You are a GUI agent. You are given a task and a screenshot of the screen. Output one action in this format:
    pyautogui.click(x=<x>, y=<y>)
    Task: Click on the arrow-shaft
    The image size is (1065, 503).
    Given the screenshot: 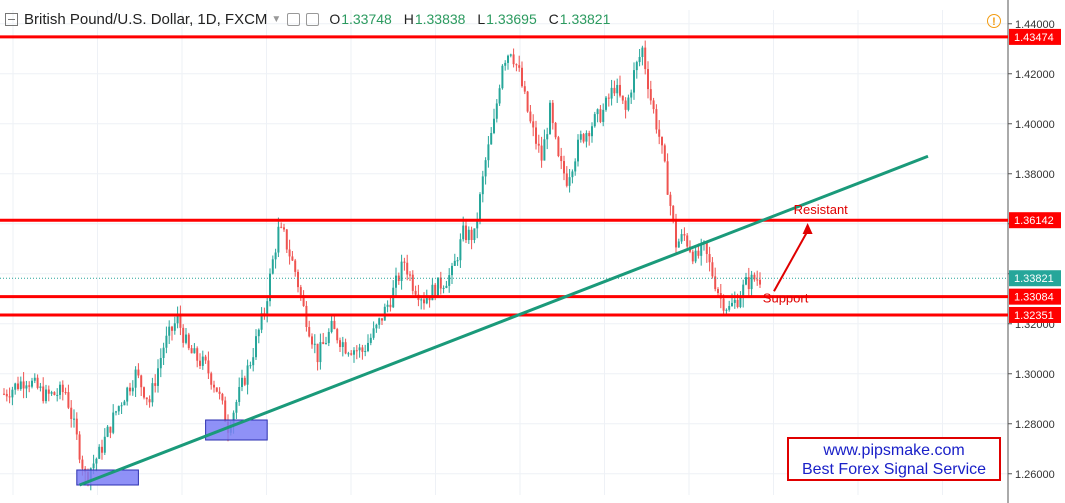 What is the action you would take?
    pyautogui.click(x=791, y=261)
    